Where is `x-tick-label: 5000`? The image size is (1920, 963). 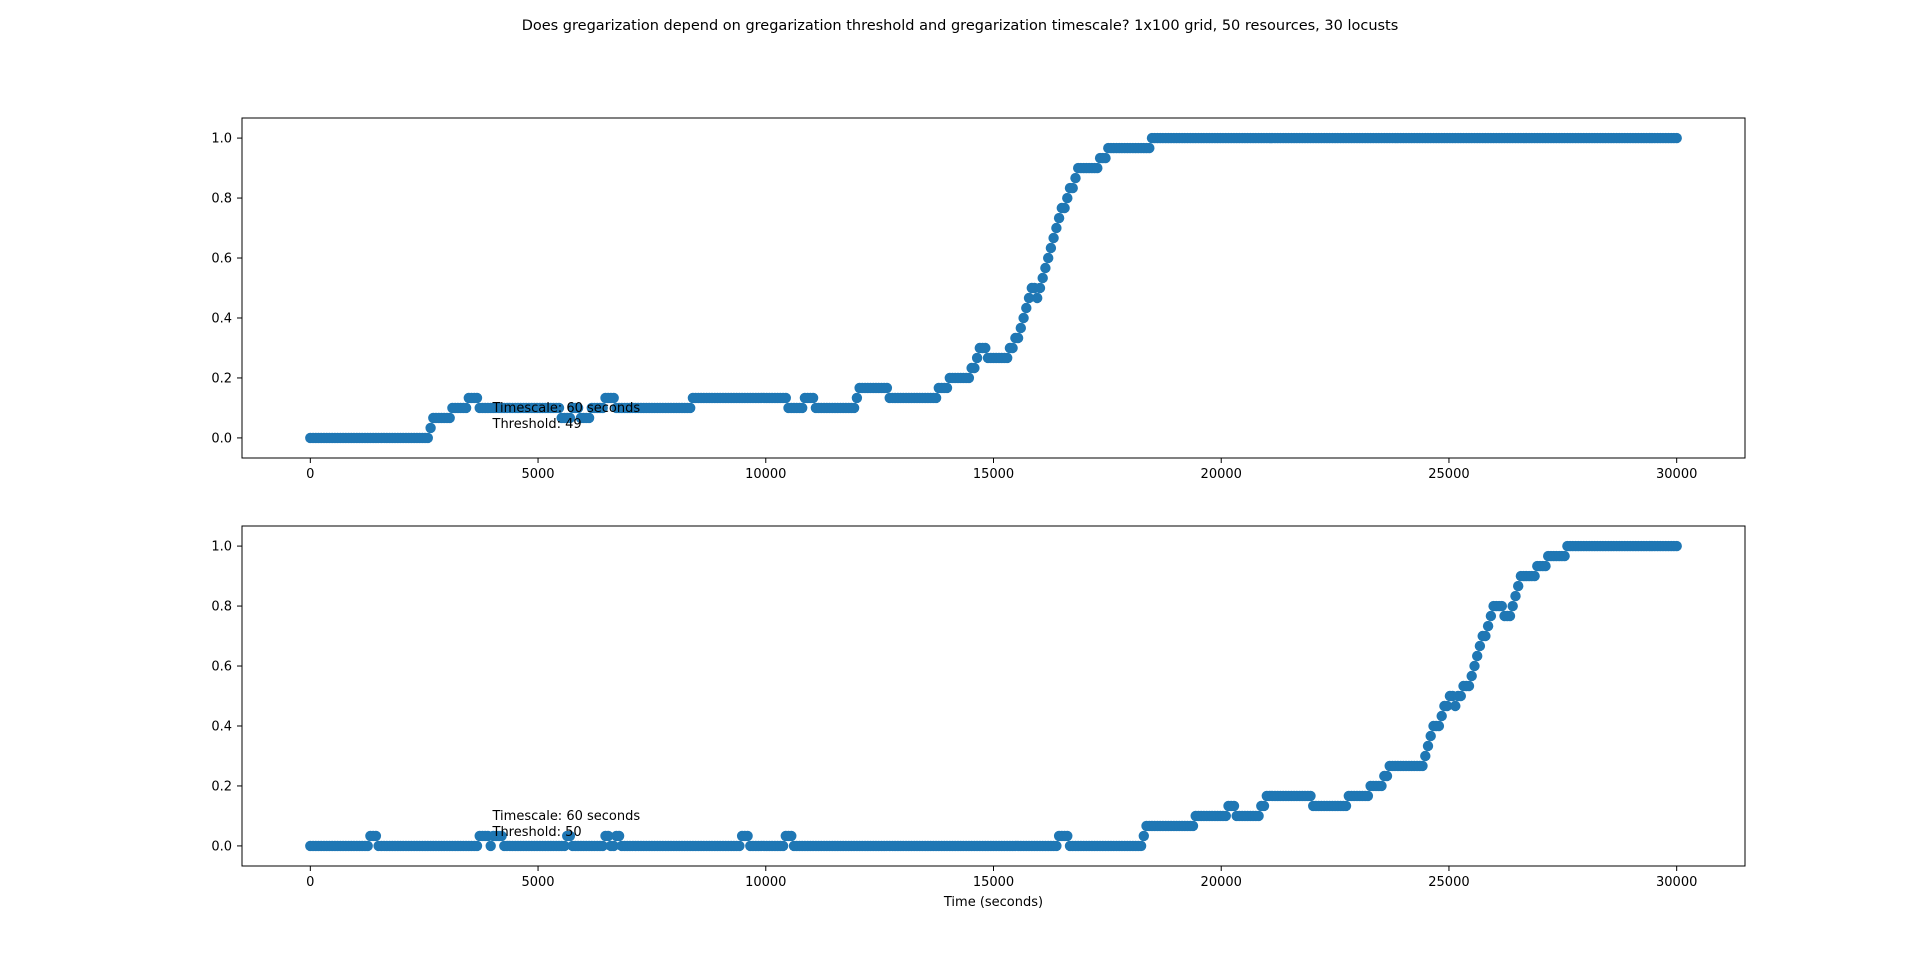
x-tick-label: 5000 is located at coordinates (537, 474).